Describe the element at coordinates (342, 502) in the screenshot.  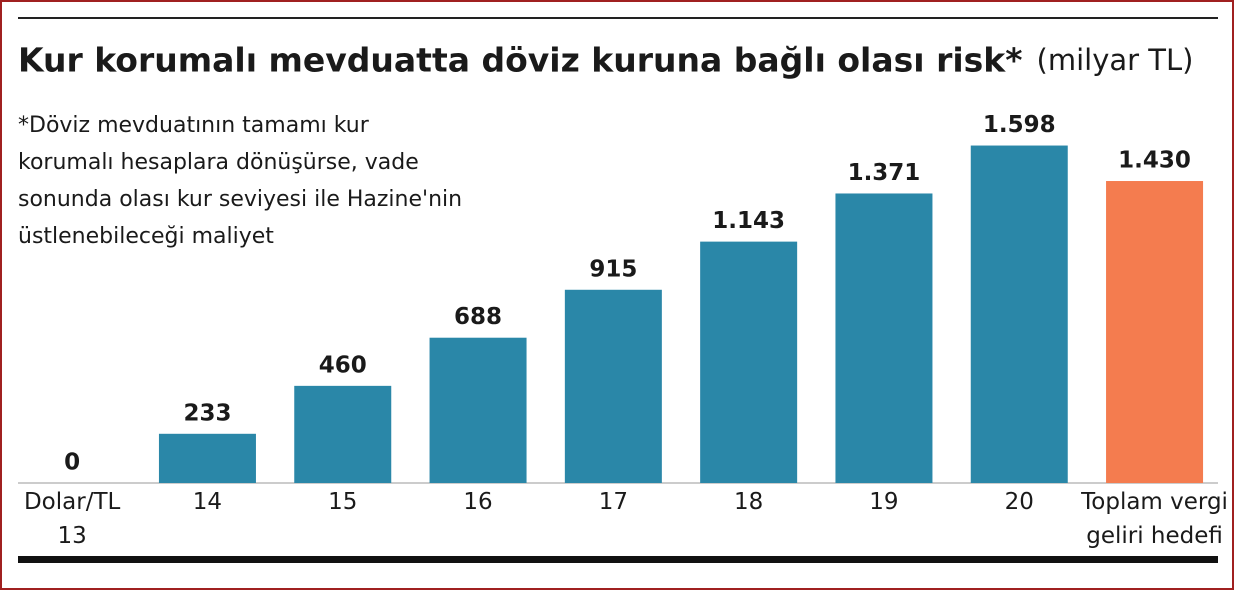
I see `x-tick-label: 15` at that location.